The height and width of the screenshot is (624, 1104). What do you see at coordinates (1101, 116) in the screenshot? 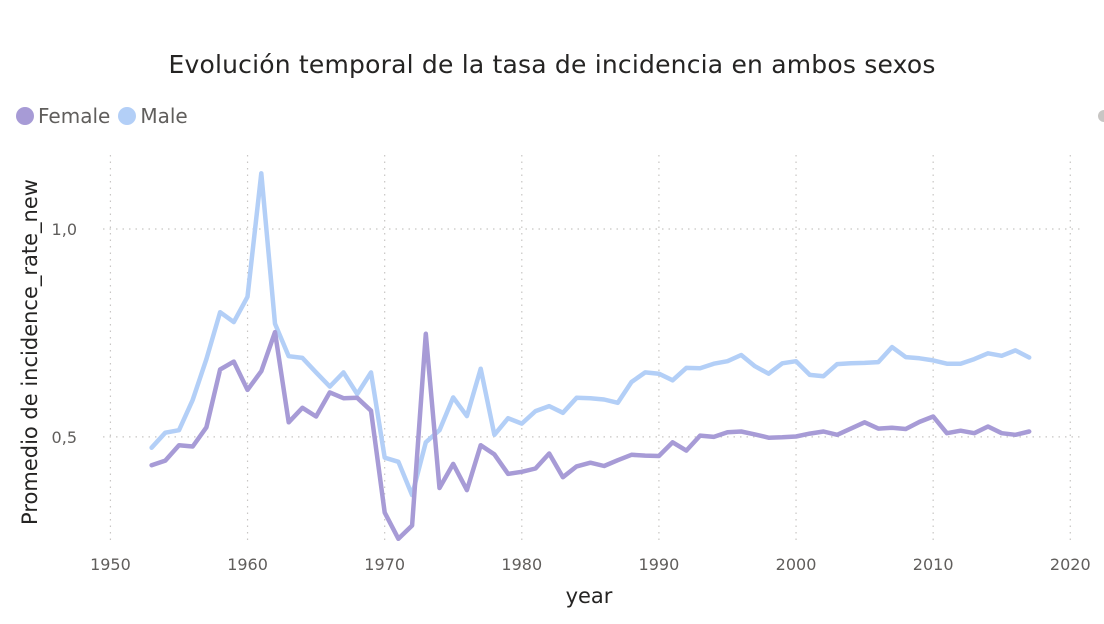
I see `legend-scroll-icon` at bounding box center [1101, 116].